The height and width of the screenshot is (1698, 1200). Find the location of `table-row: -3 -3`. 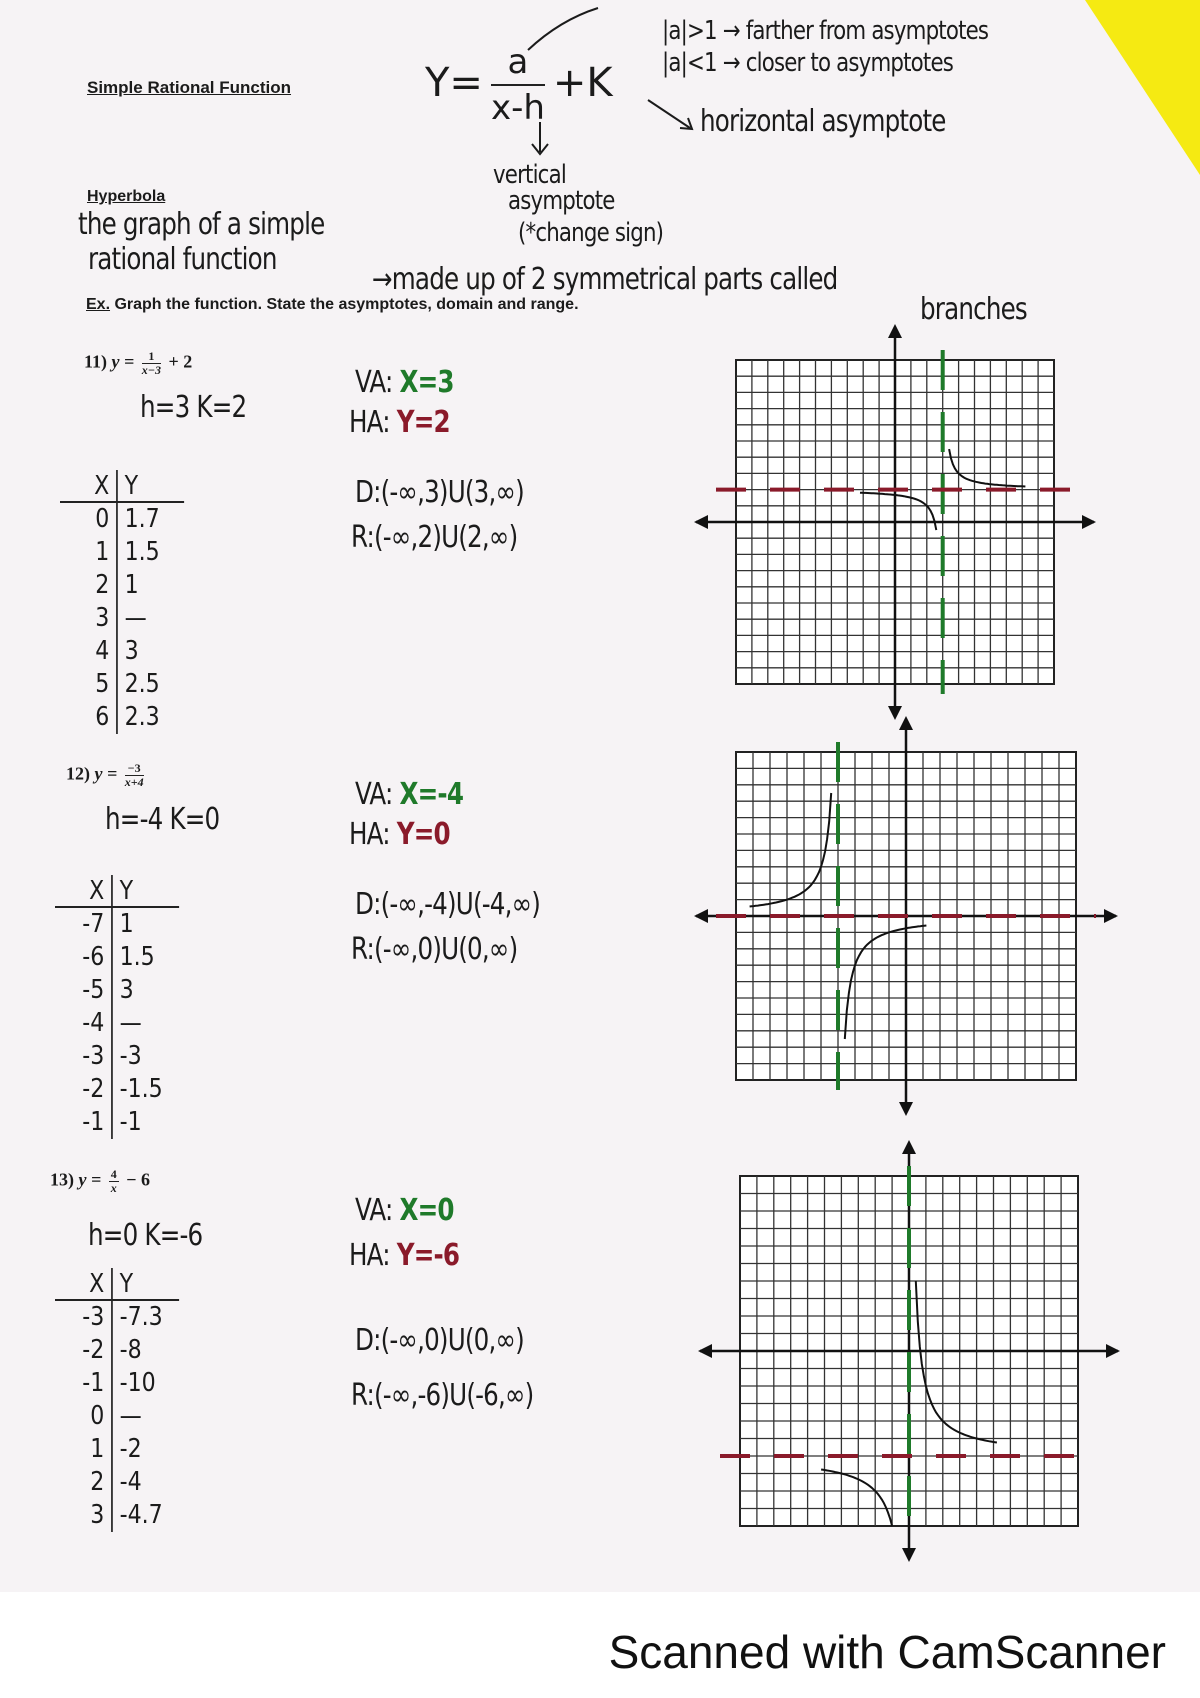

table-row: -3 -3 is located at coordinates (117, 1056).